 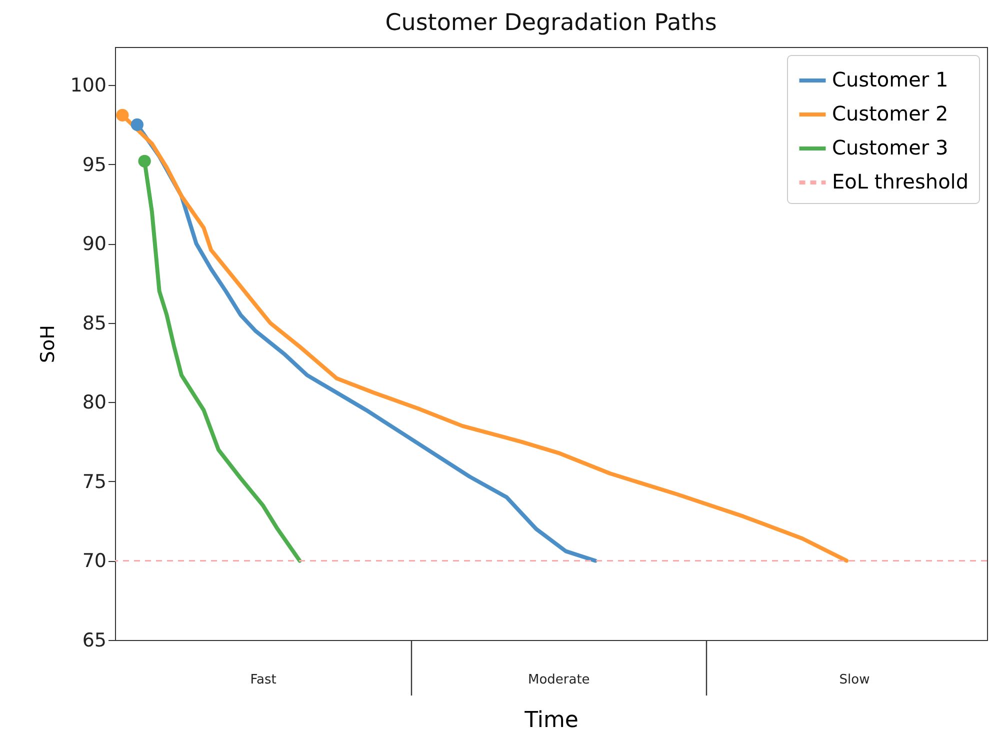 What do you see at coordinates (94, 165) in the screenshot?
I see `y-tick-label: 95` at bounding box center [94, 165].